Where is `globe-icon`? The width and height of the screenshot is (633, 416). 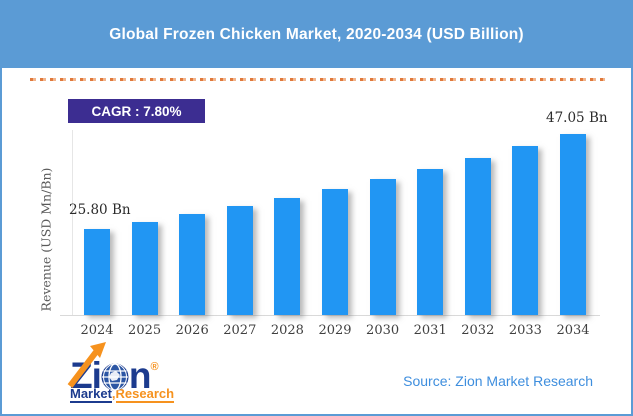 globe-icon is located at coordinates (115, 377).